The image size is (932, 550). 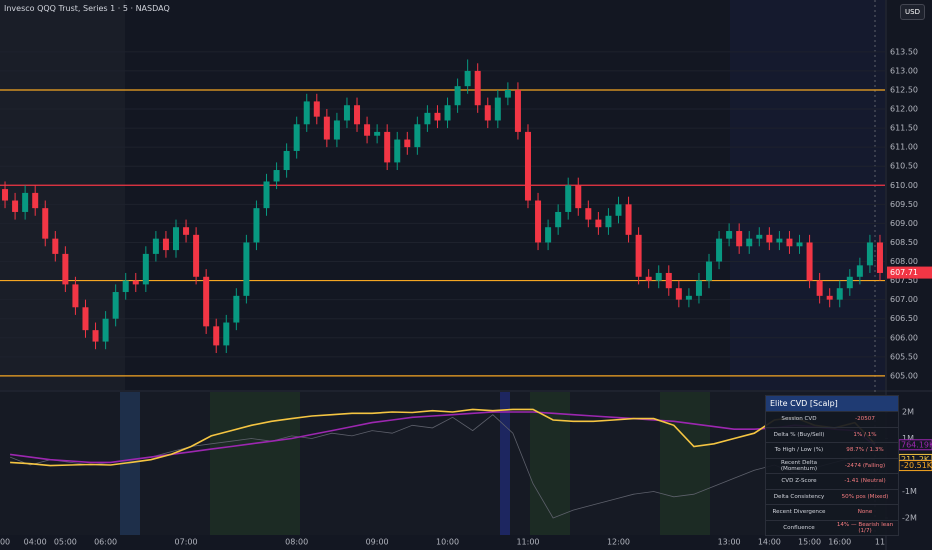 I want to click on x-tick-label: 05:00, so click(x=65, y=542).